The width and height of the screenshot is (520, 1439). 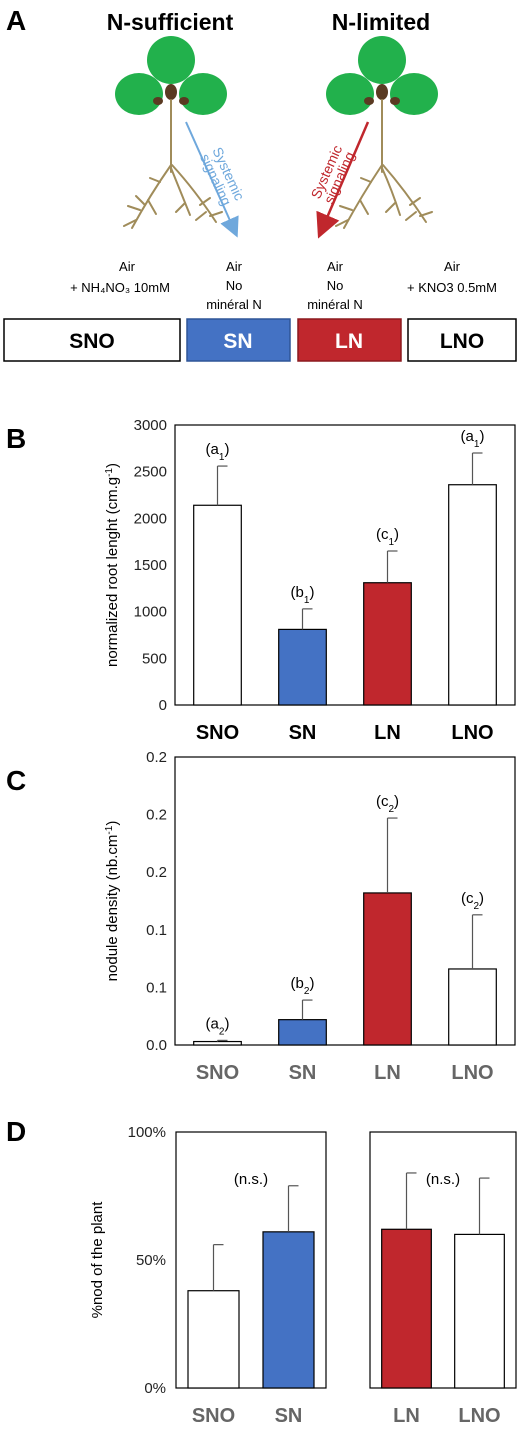 What do you see at coordinates (150, 612) in the screenshot?
I see `y-tick-label: 1000` at bounding box center [150, 612].